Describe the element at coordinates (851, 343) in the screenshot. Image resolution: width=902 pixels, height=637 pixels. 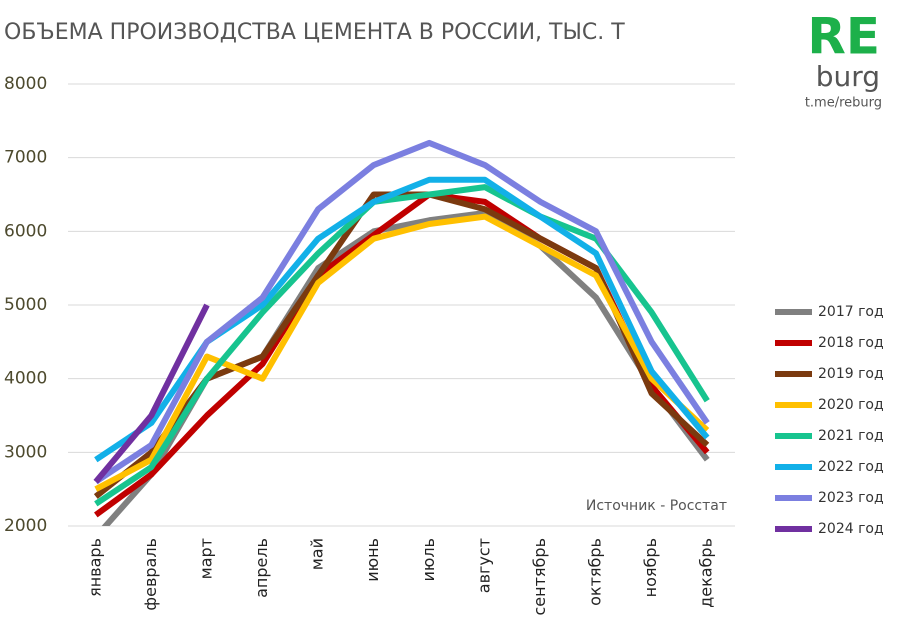
I see `legend-label: 2018 год` at that location.